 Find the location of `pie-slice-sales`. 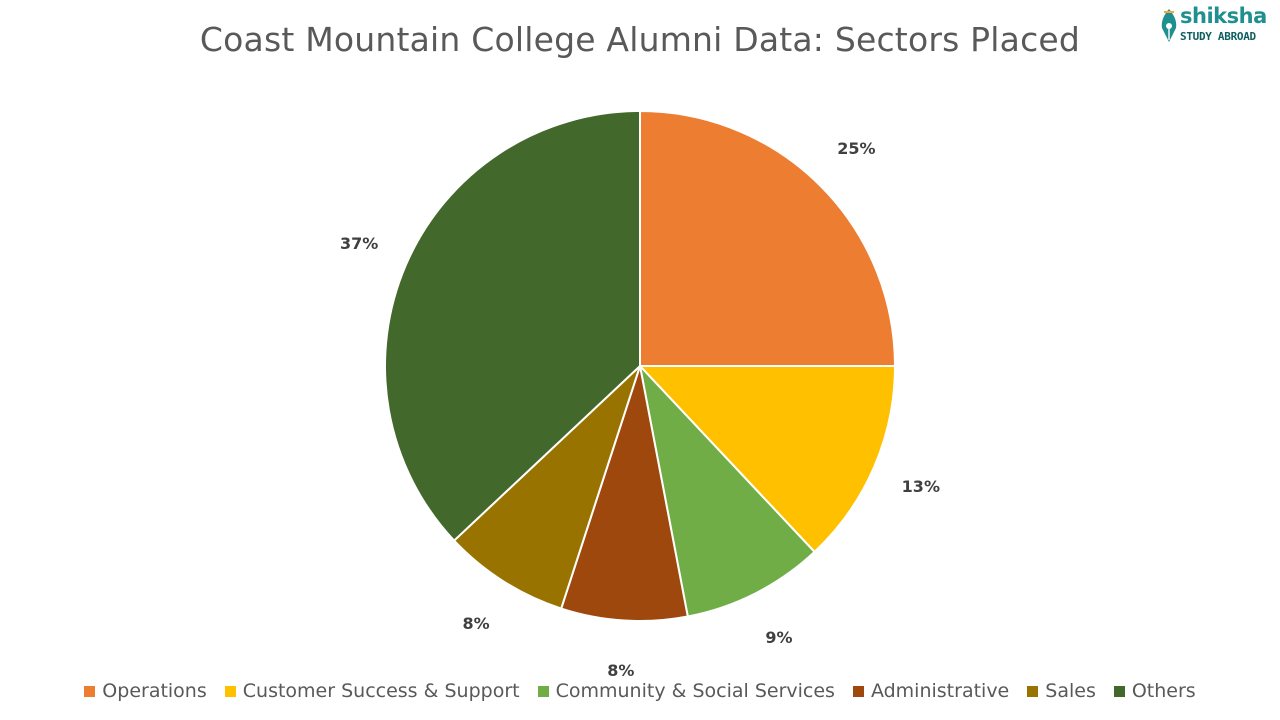

pie-slice-sales is located at coordinates (546, 487).